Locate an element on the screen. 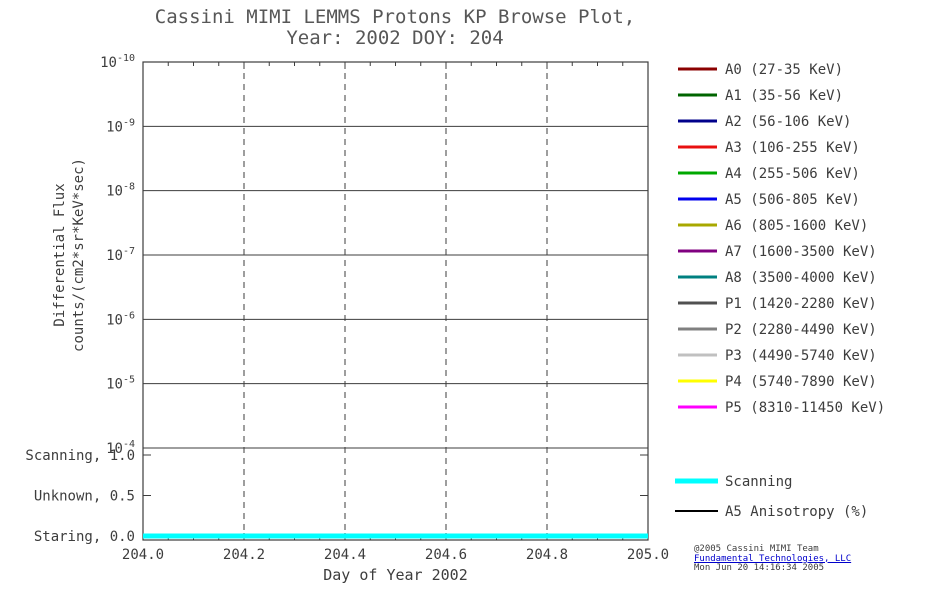 This screenshot has width=950, height=600. credit-copyright: @2005 Cassini MIMI Team is located at coordinates (756, 549).